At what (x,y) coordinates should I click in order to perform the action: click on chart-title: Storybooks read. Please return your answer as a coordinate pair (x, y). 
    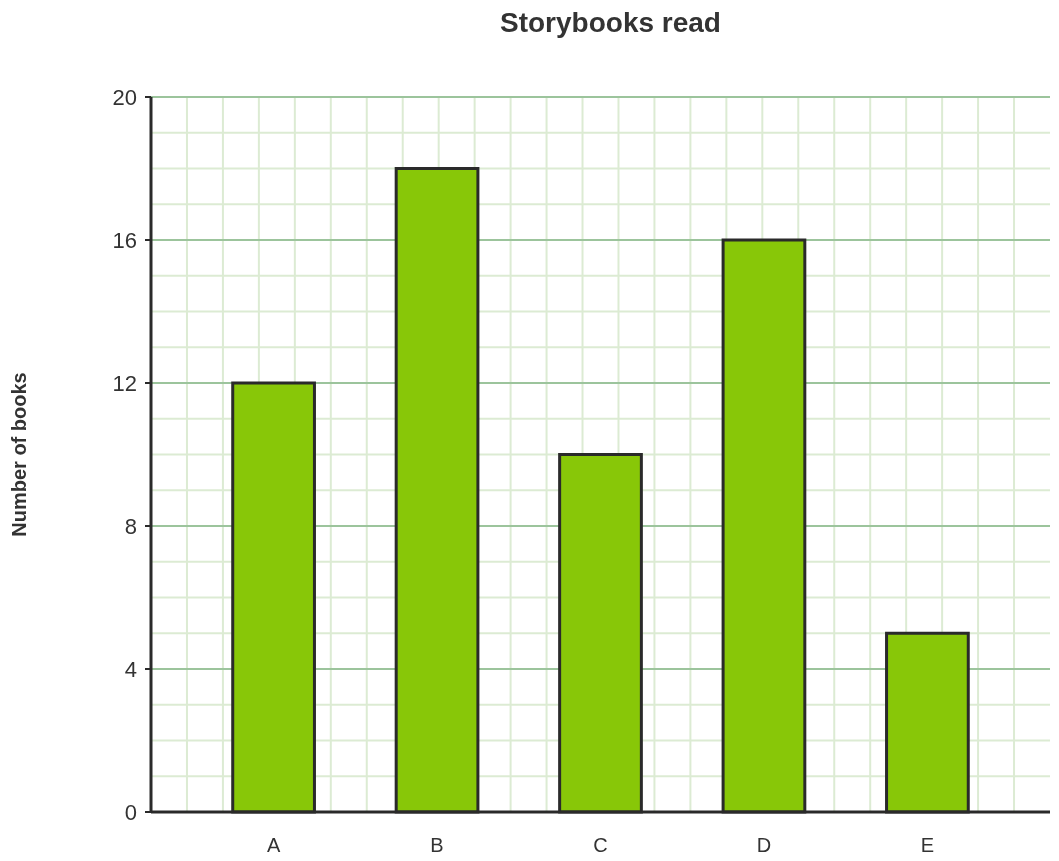
    Looking at the image, I should click on (610, 22).